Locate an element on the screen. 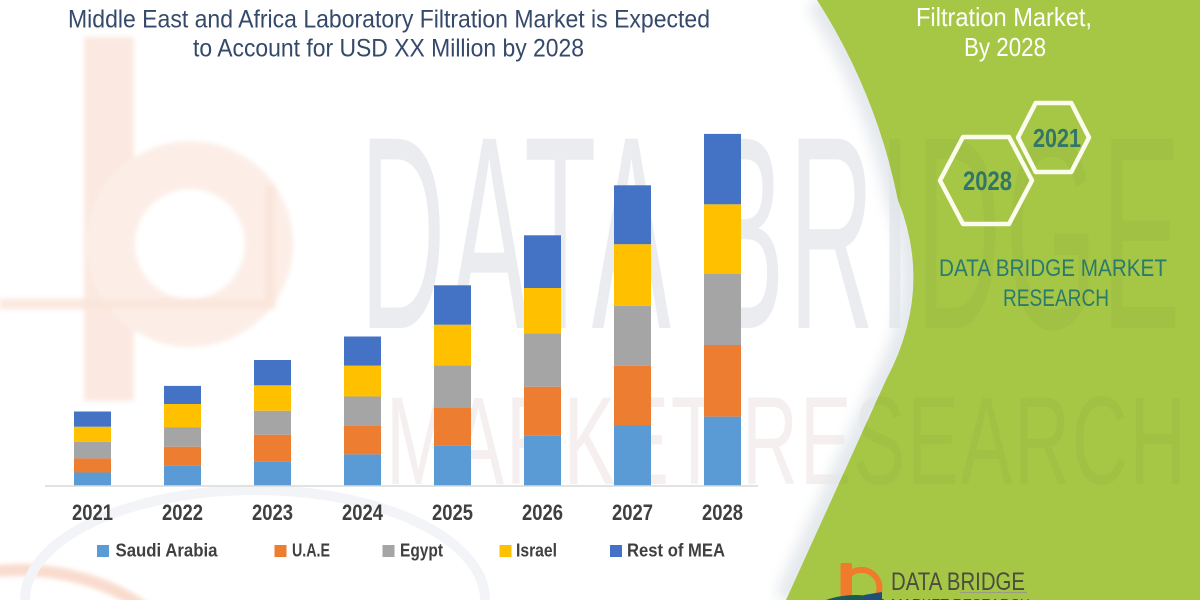  svg-text:to Account for USD XX Million: to Account for USD XX Million by 2028 is located at coordinates (388, 49).